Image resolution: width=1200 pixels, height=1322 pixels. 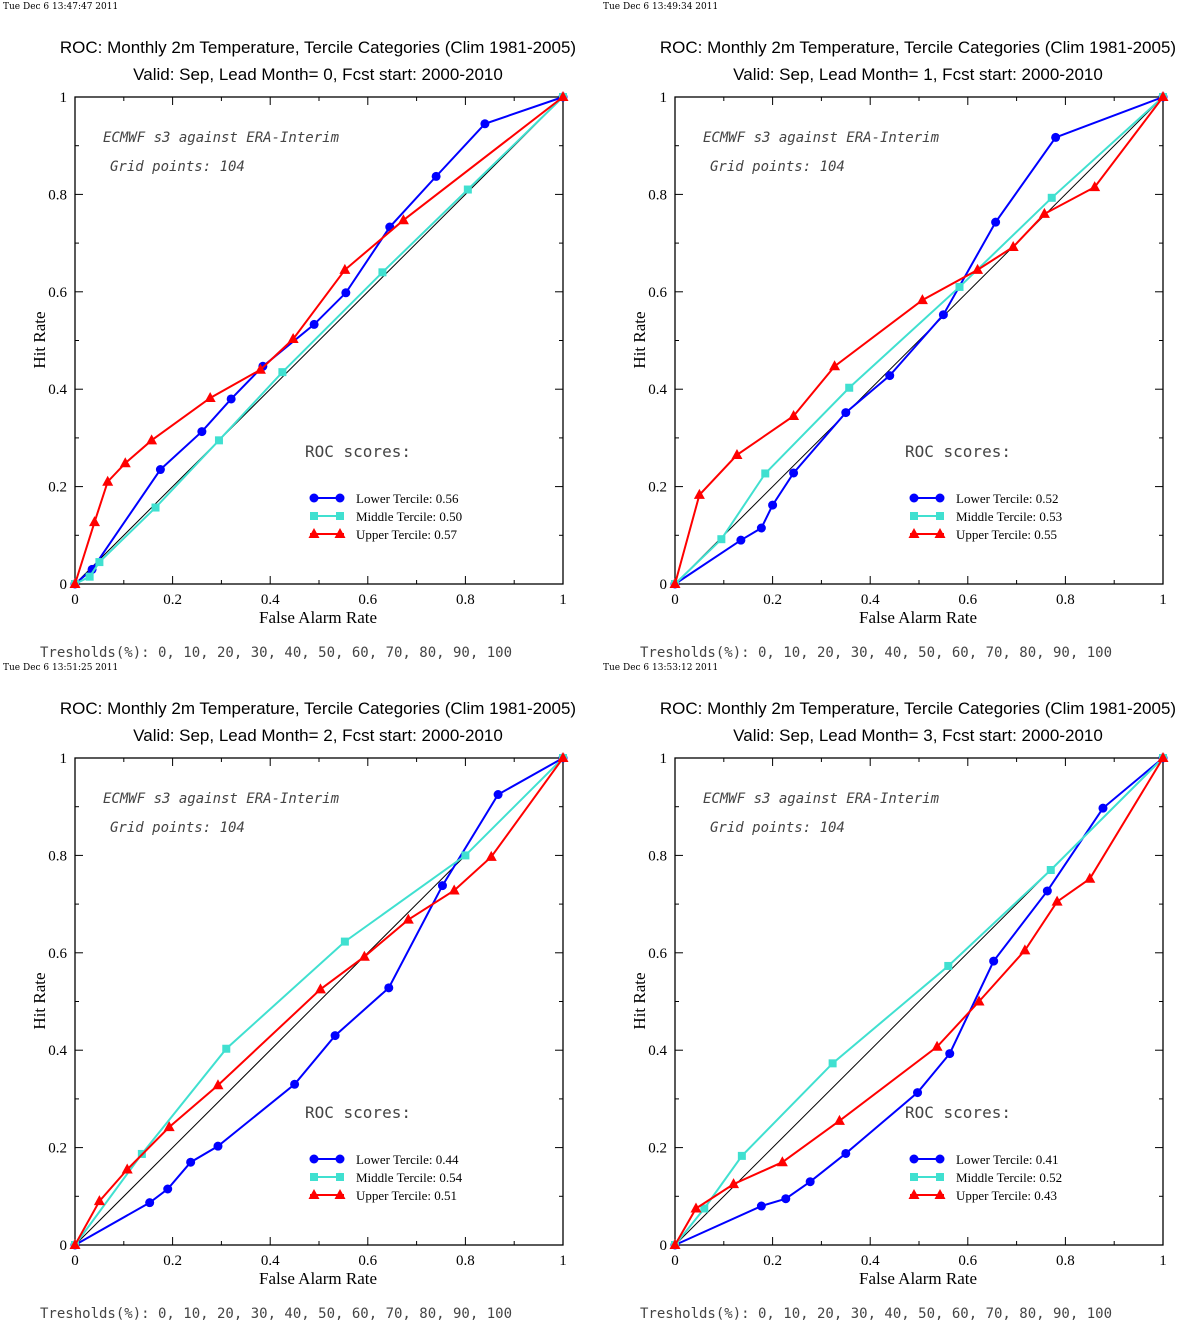 I want to click on timestamp: Tue Dec 6 13:49:34 2011, so click(x=660, y=7).